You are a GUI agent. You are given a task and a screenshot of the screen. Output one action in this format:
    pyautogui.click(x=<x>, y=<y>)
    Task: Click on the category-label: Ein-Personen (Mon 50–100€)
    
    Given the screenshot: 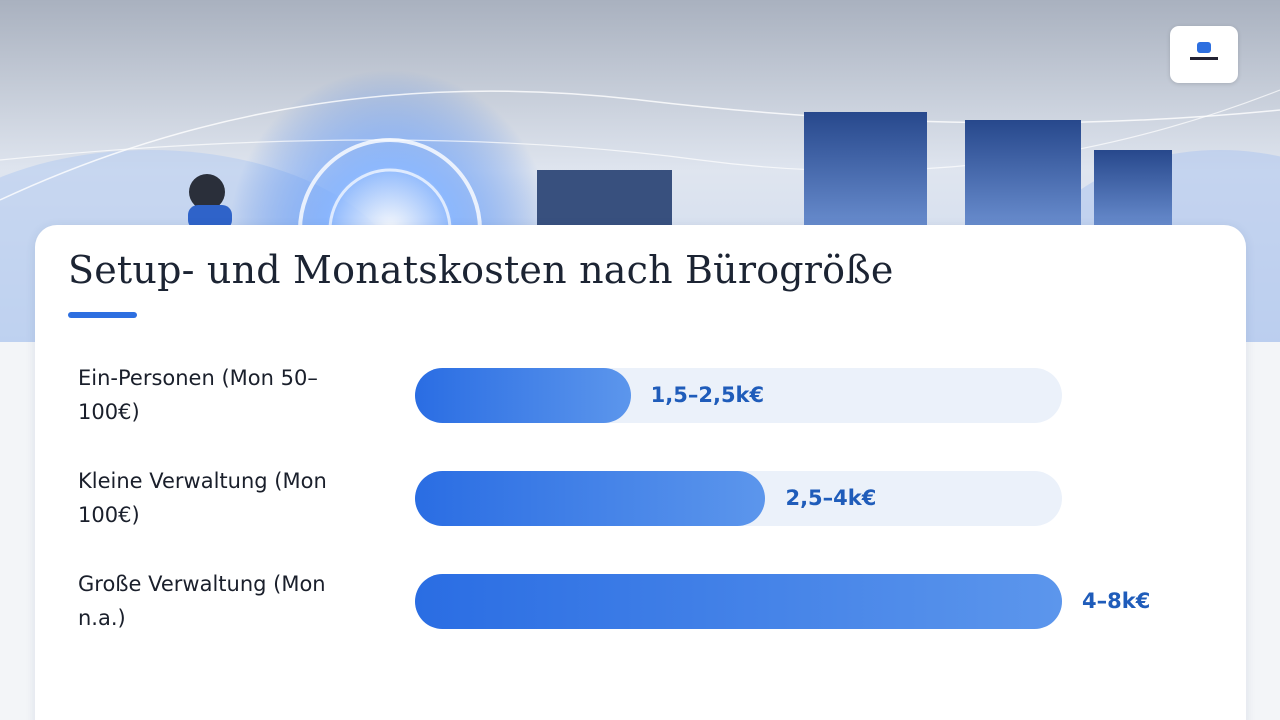 What is the action you would take?
    pyautogui.click(x=198, y=395)
    